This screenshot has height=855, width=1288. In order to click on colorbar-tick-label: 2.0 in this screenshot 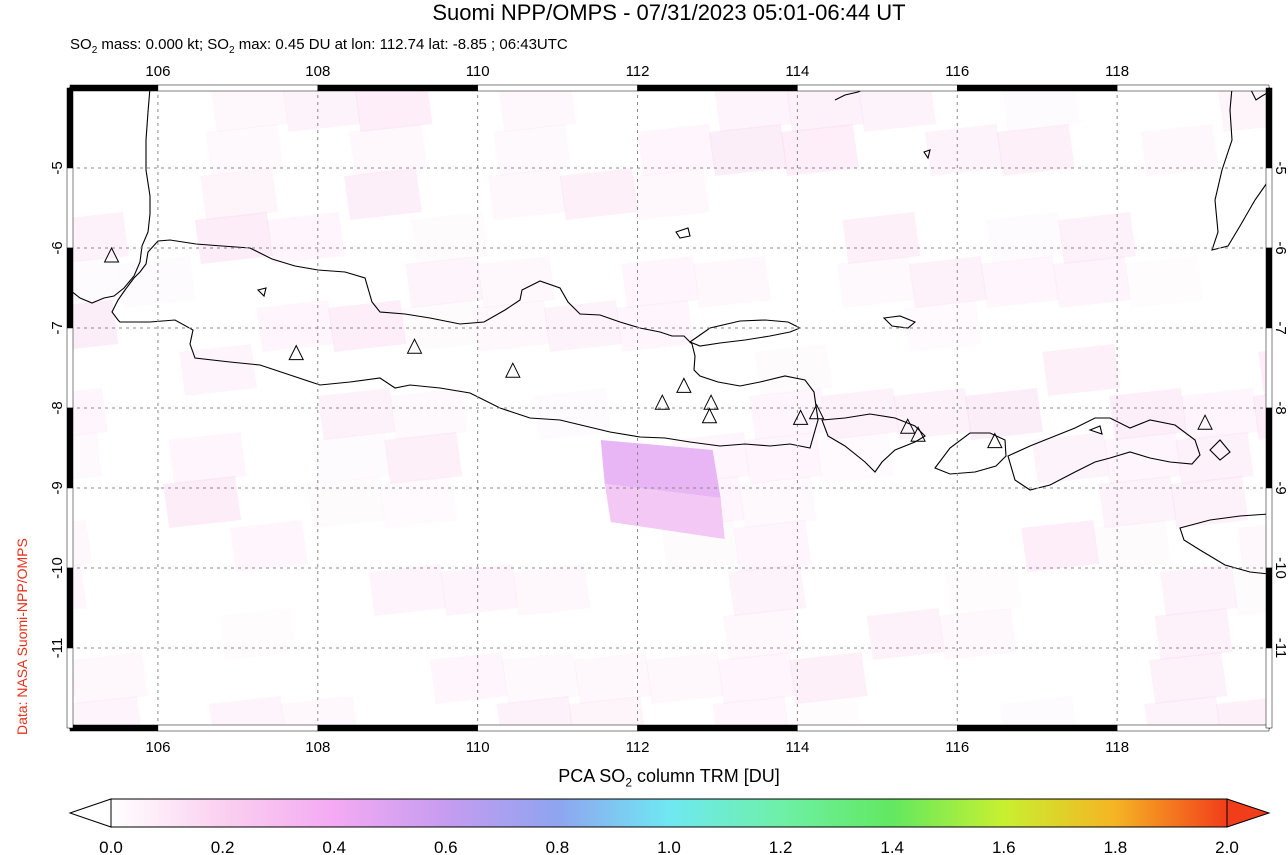, I will do `click(1227, 846)`.